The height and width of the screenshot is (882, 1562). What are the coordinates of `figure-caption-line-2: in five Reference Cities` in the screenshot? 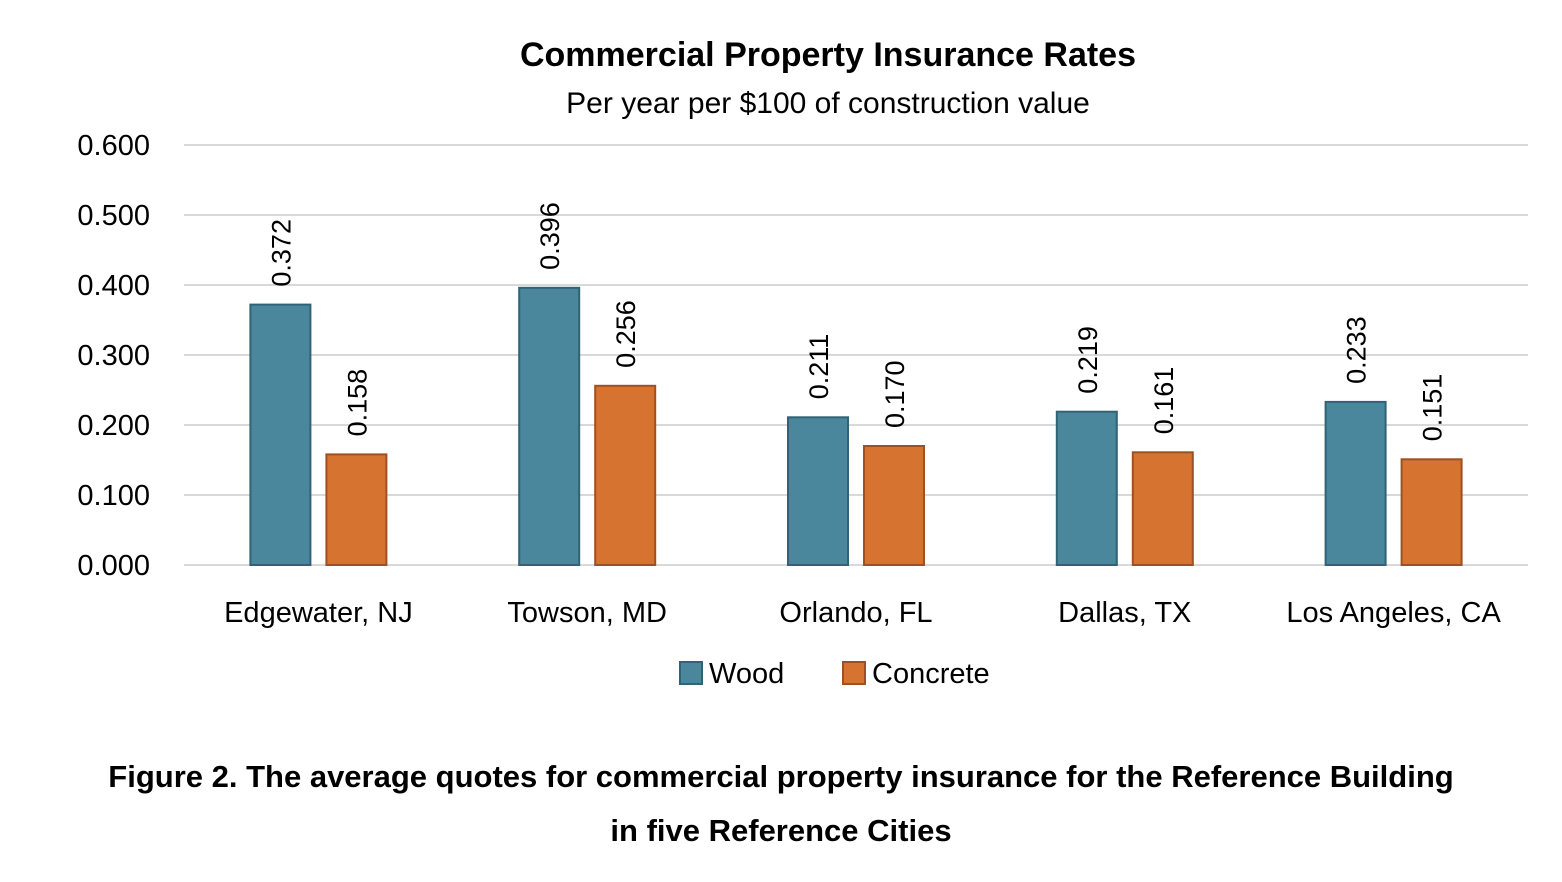 It's located at (781, 830).